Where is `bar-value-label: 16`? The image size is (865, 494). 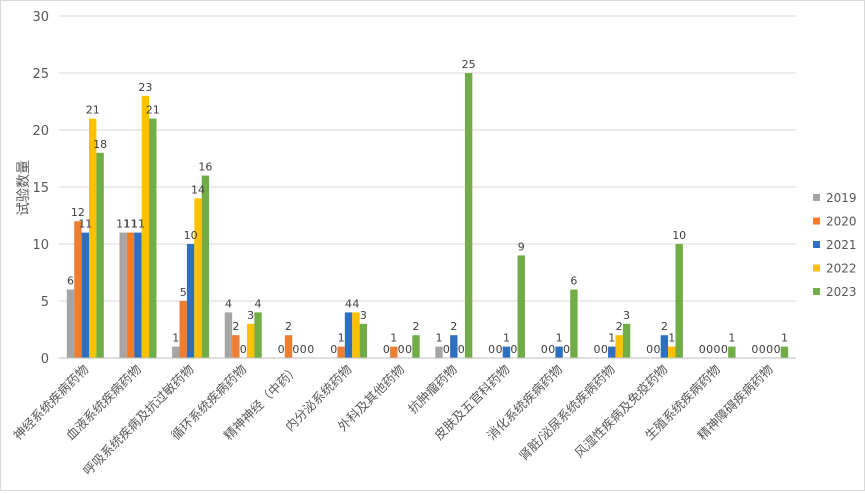
bar-value-label: 16 is located at coordinates (205, 167).